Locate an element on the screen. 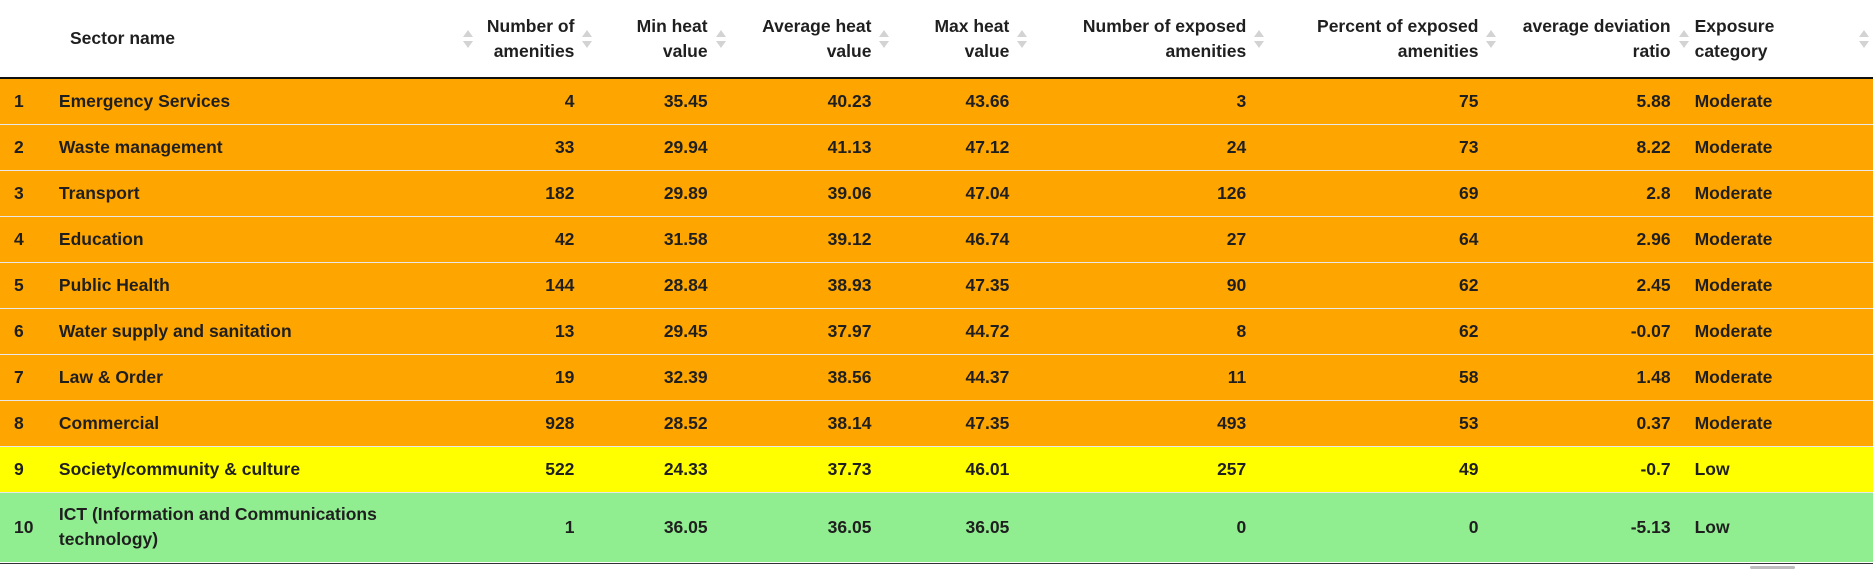  column-header-average-heat-value: Average heat value is located at coordinates (811, 39).